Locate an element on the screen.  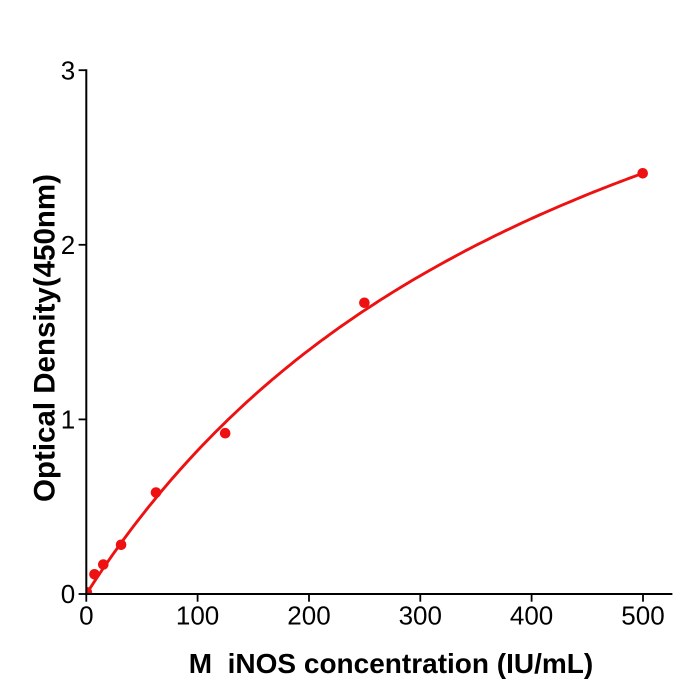
svg-text: M iNOS concentration (IU/mL) is located at coordinates (391, 663).